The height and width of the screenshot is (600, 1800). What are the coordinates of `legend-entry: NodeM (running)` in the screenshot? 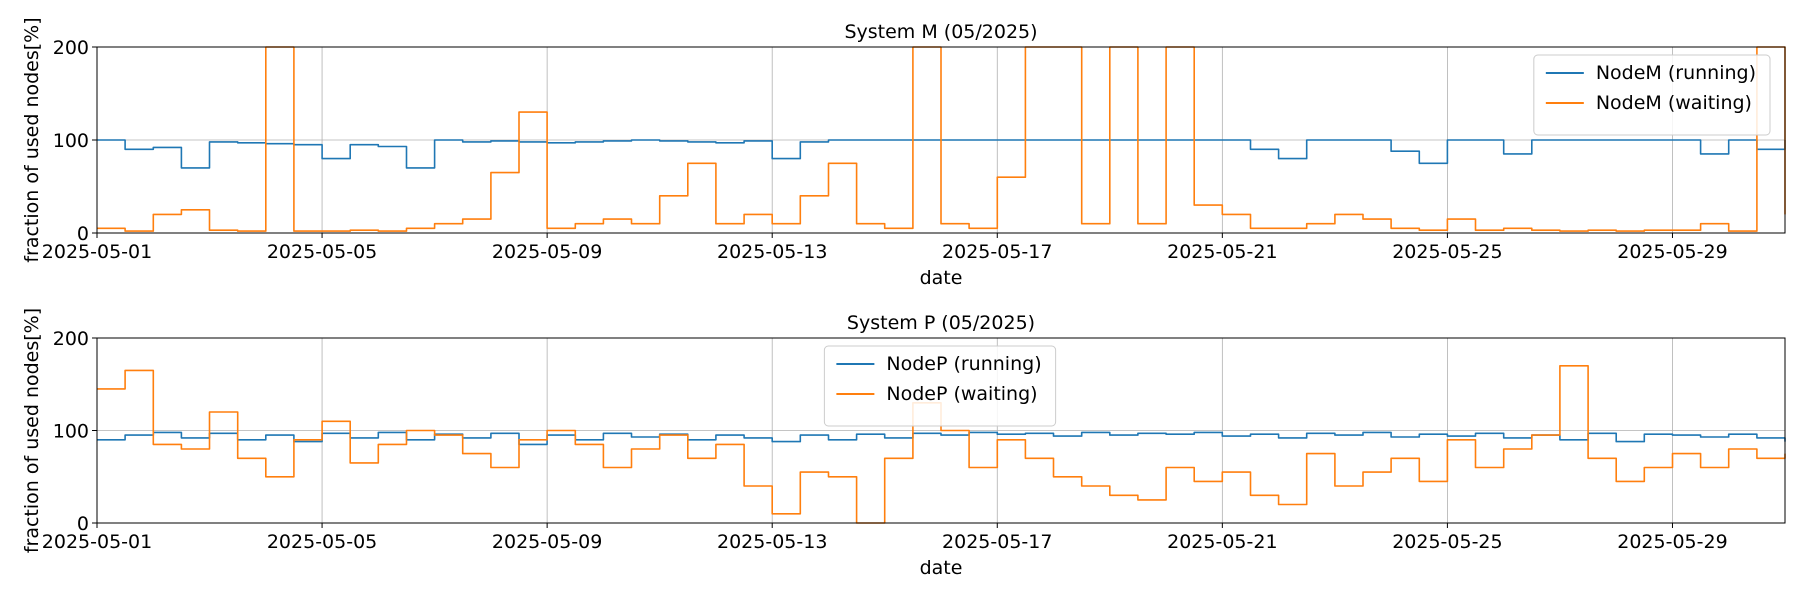 It's located at (1676, 73).